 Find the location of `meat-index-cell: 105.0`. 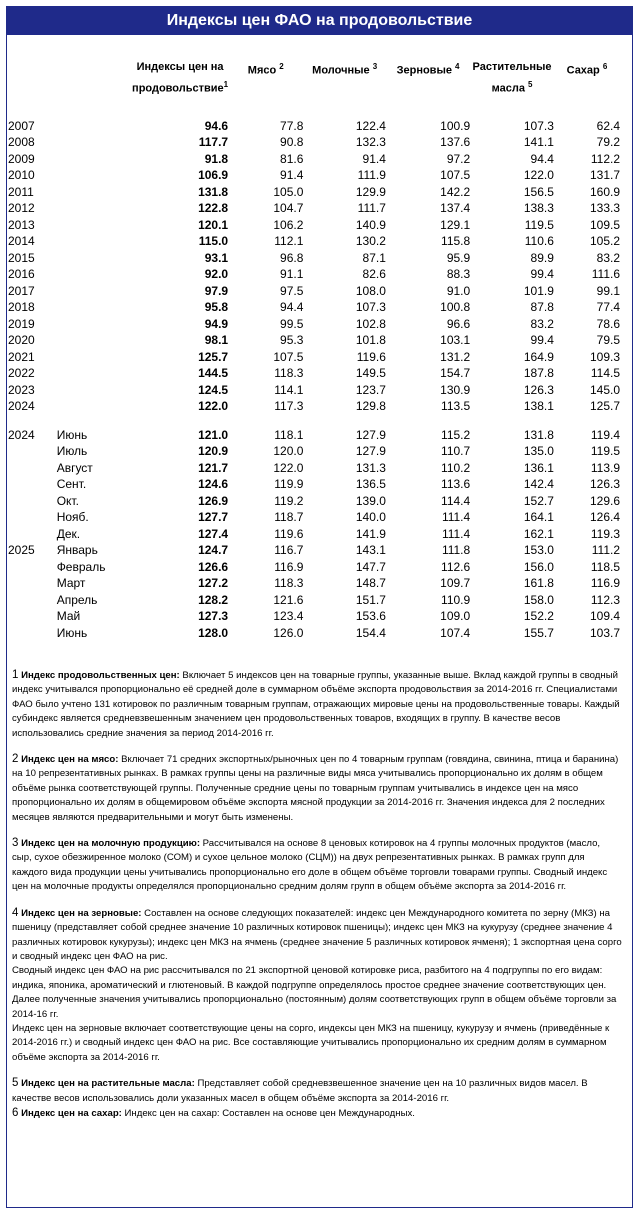

meat-index-cell: 105.0 is located at coordinates (288, 191).